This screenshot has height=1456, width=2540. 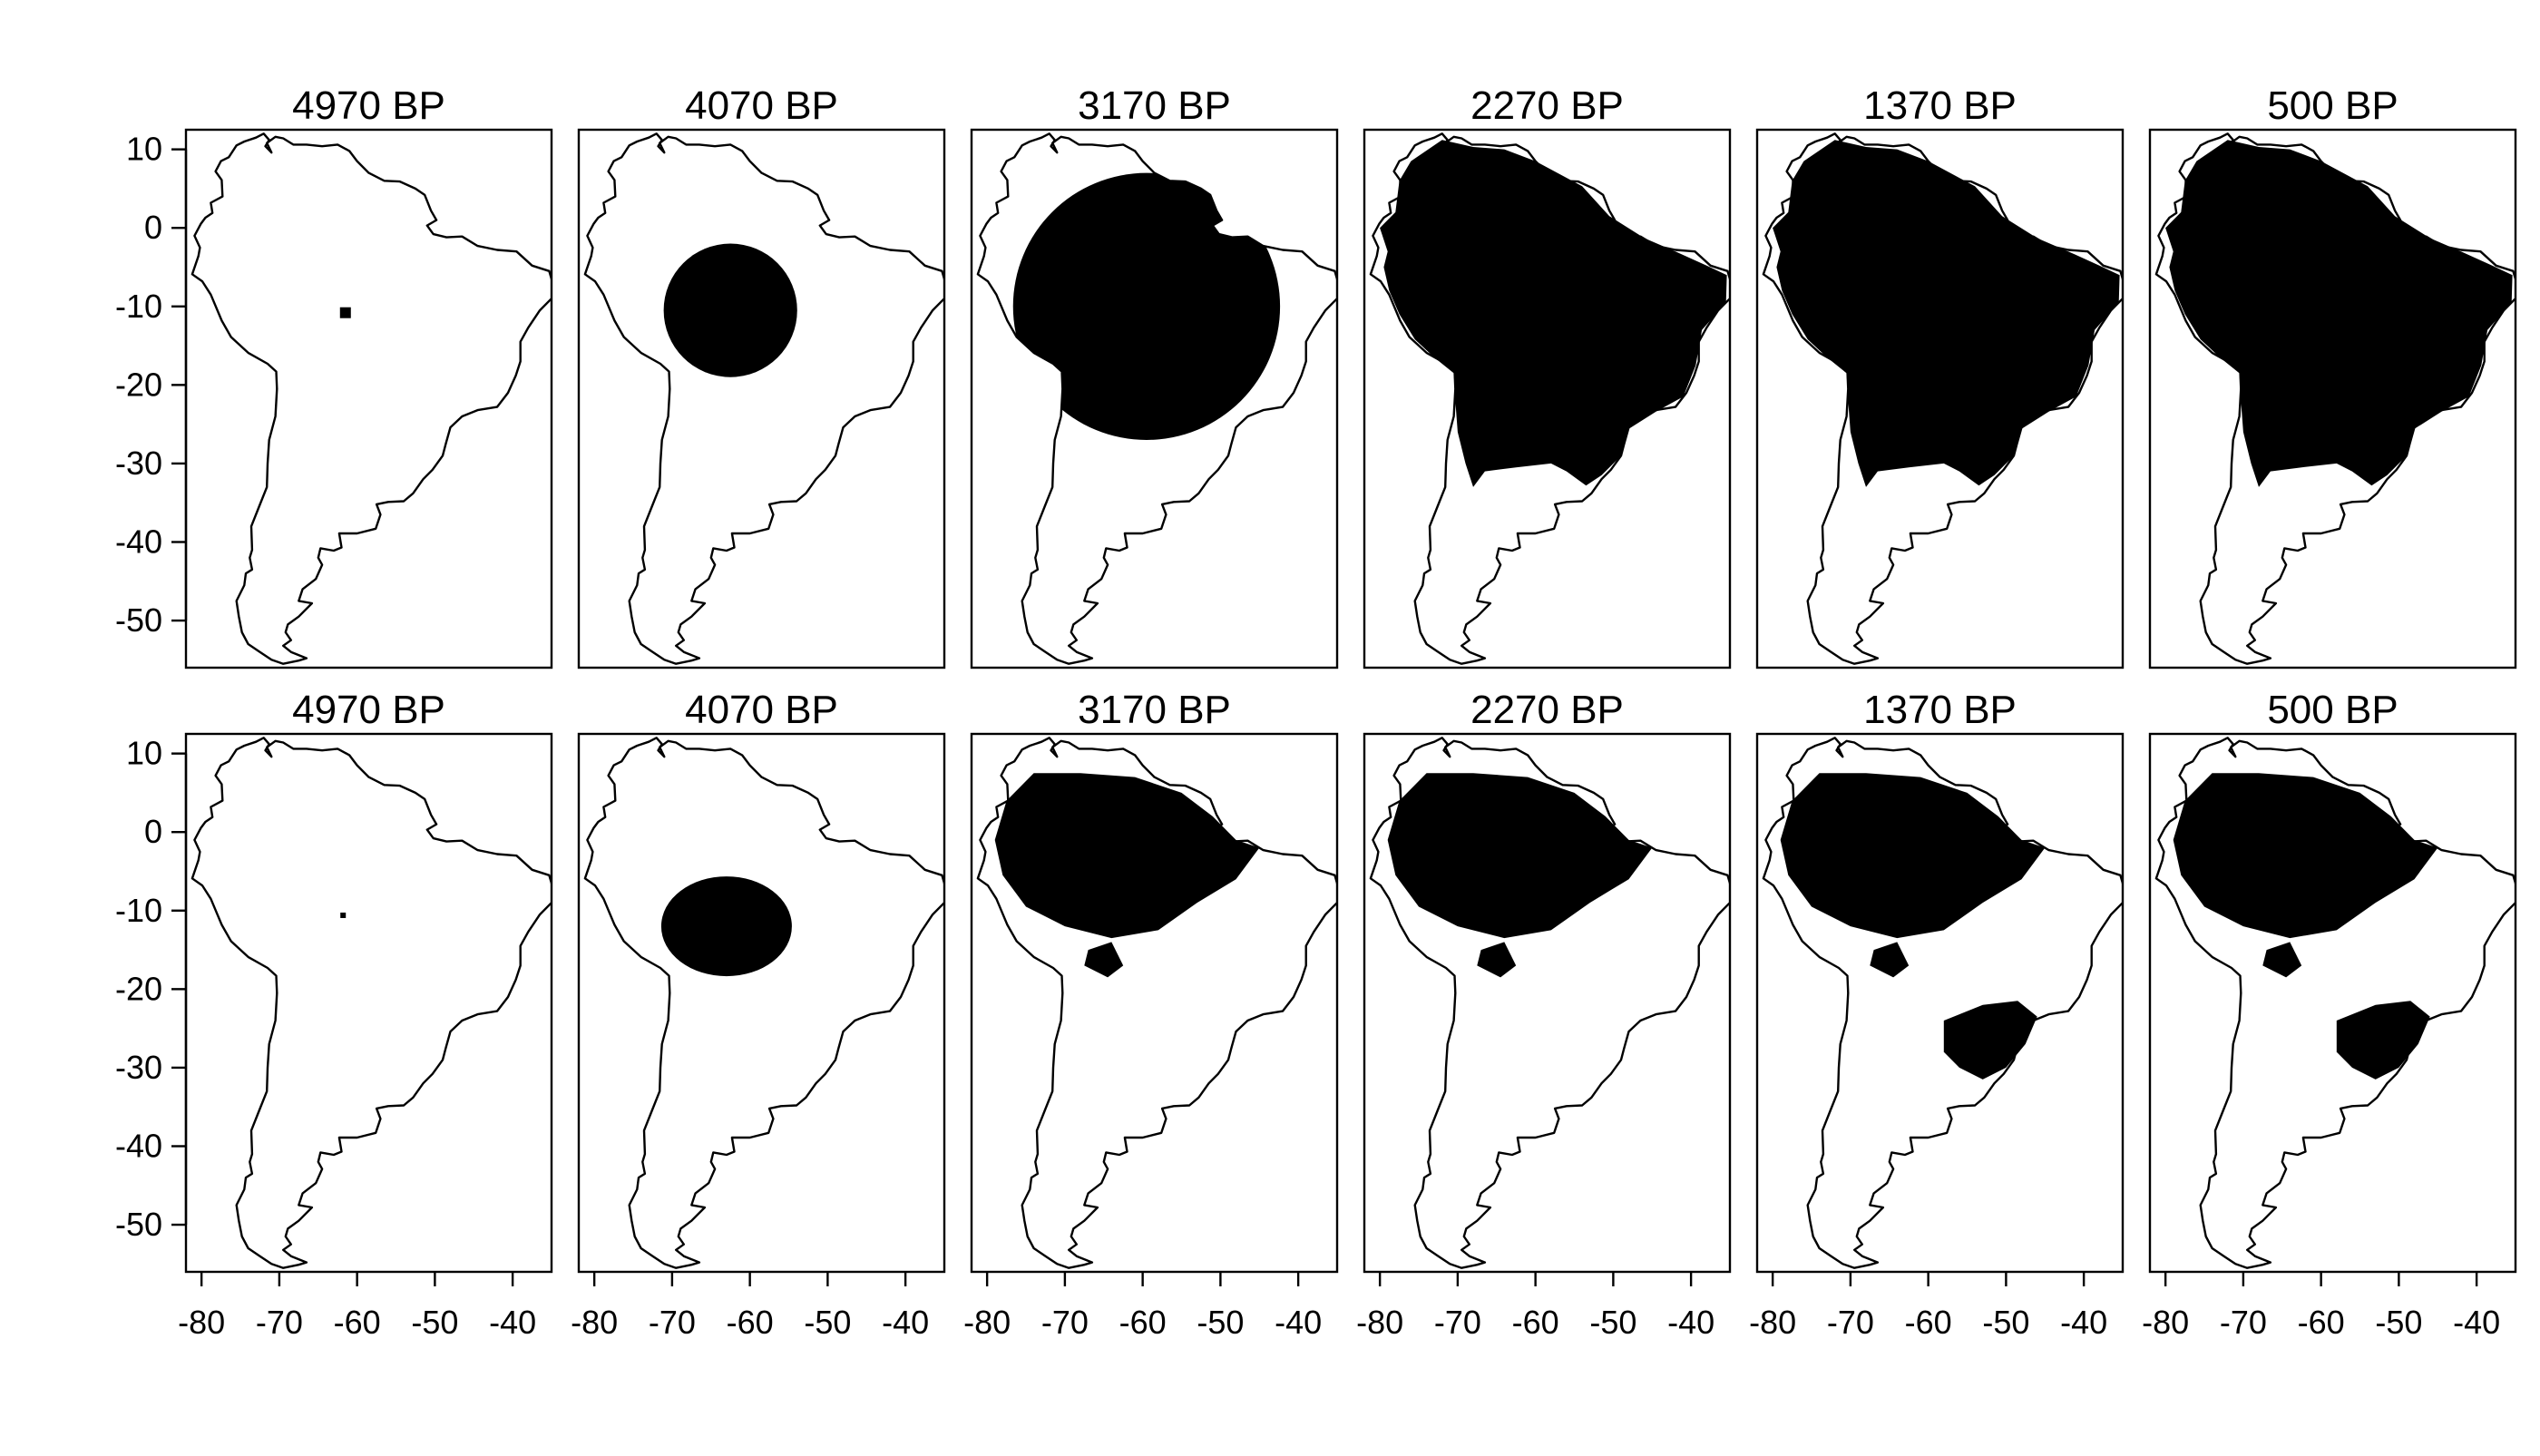 I want to click on map-panel-r0c3: 2270 BP, so click(x=1547, y=376).